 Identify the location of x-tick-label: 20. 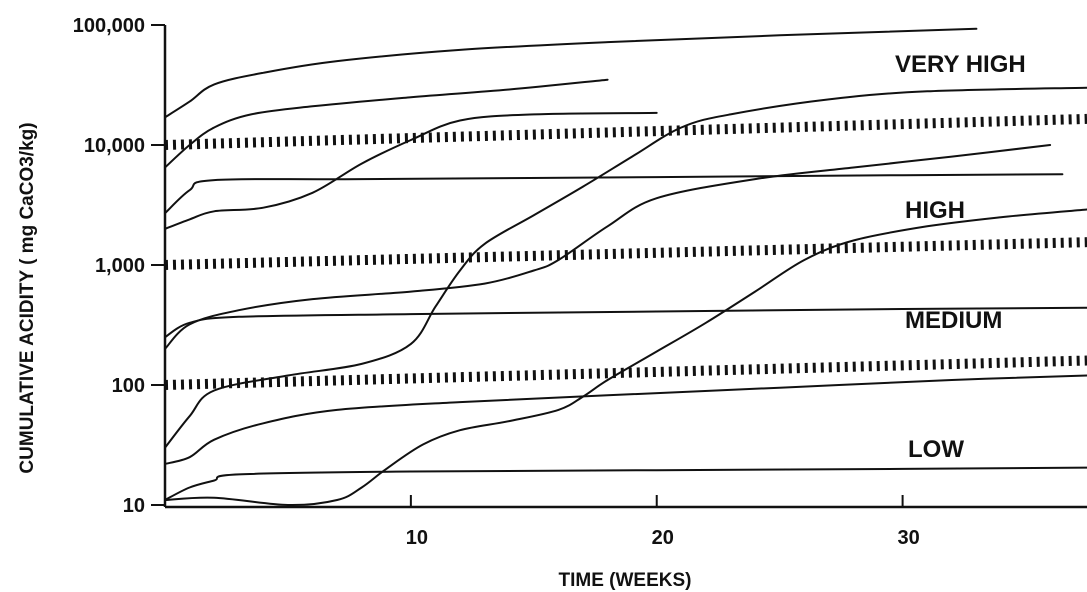
(663, 538).